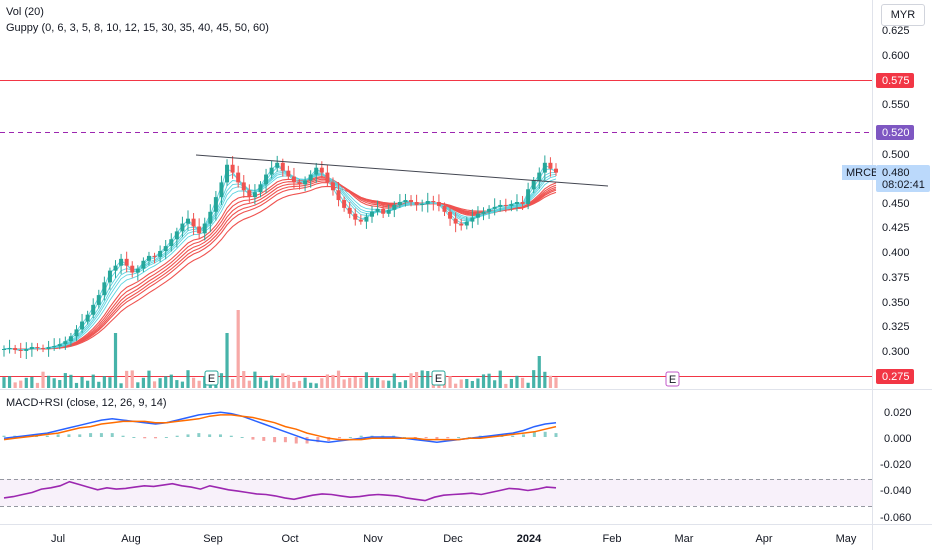  I want to click on macd-axis: 0.020 0.000 -0.020 -0.040 -0.060, so click(896, 465).